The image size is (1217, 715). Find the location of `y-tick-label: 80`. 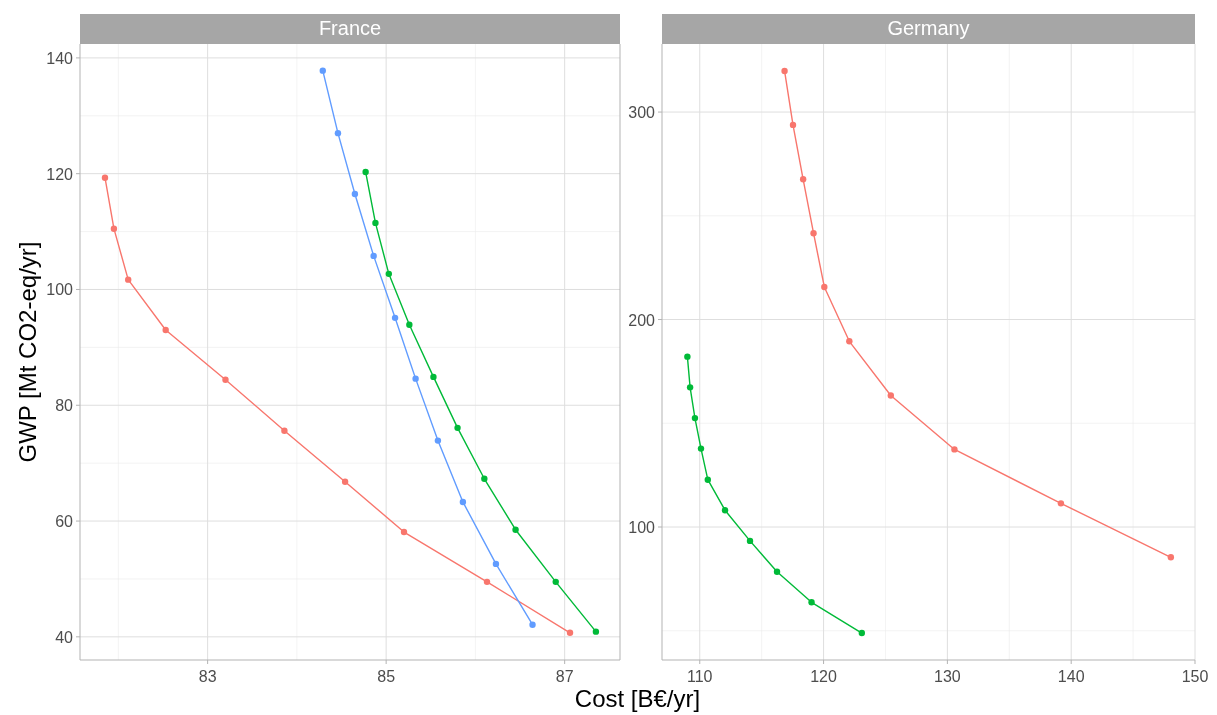

y-tick-label: 80 is located at coordinates (64, 406).